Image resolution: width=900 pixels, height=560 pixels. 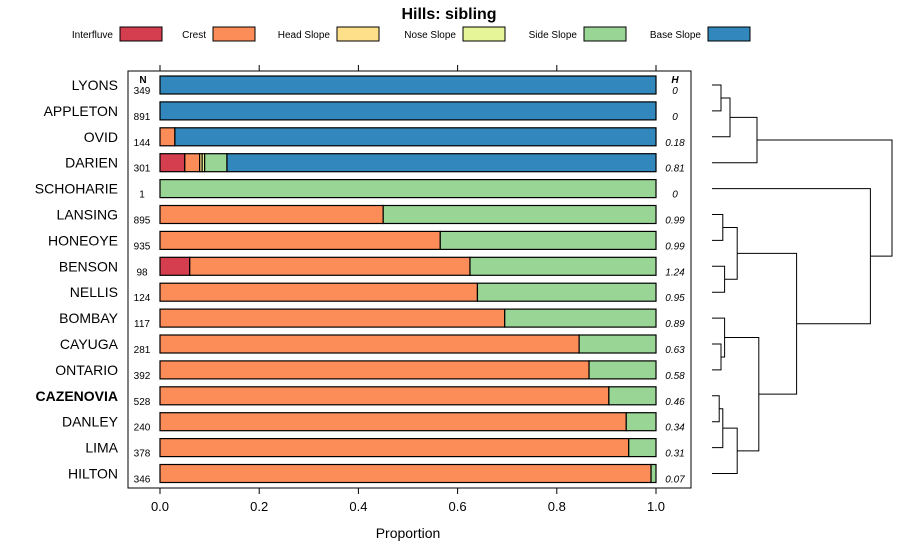 I want to click on bar-honeoye-crest, so click(x=300, y=240).